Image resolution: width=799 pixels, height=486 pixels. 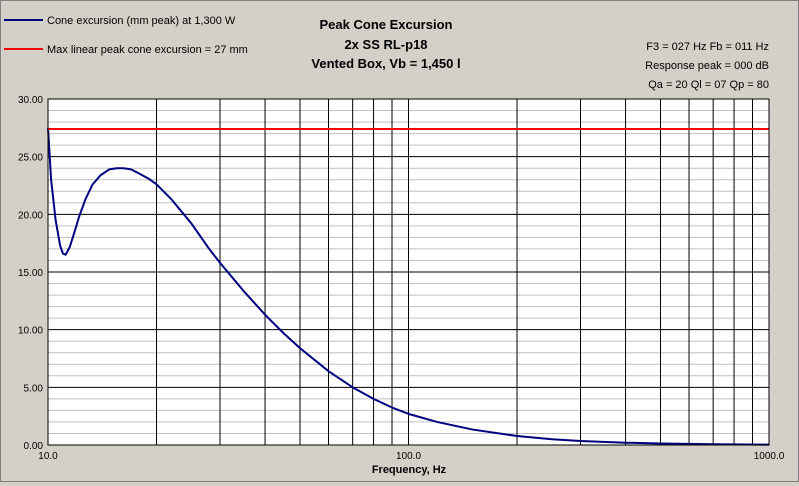 I want to click on info-q-values: Qa = 20 Ql = 07 Qp = 80, so click(x=708, y=85).